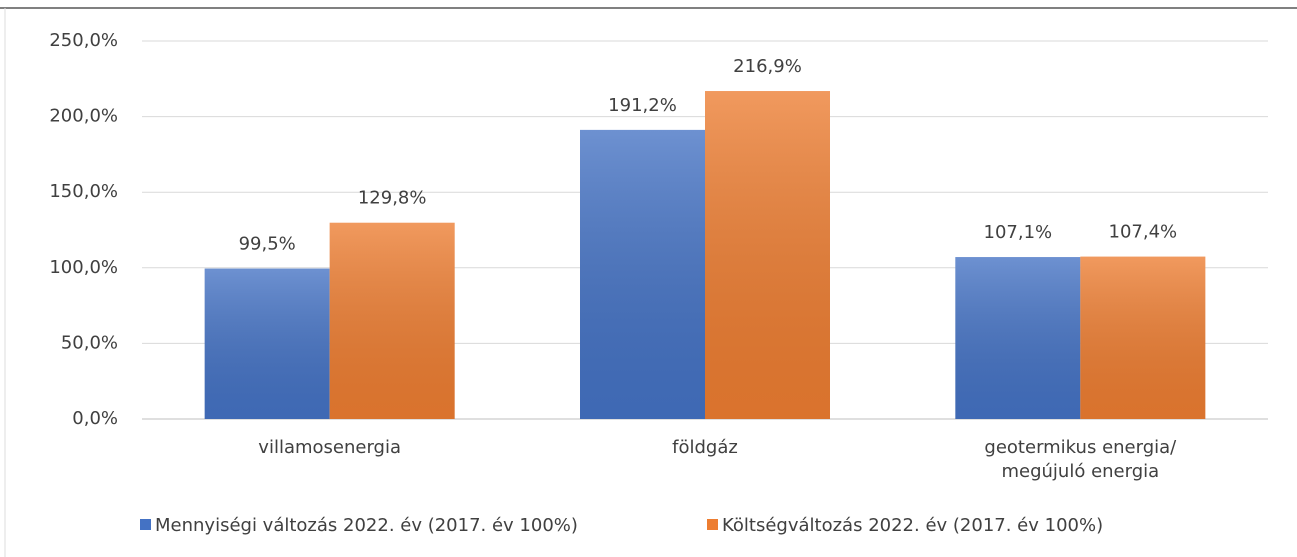 This screenshot has height=557, width=1297. I want to click on y-tick-label: 200,0%, so click(83, 116).